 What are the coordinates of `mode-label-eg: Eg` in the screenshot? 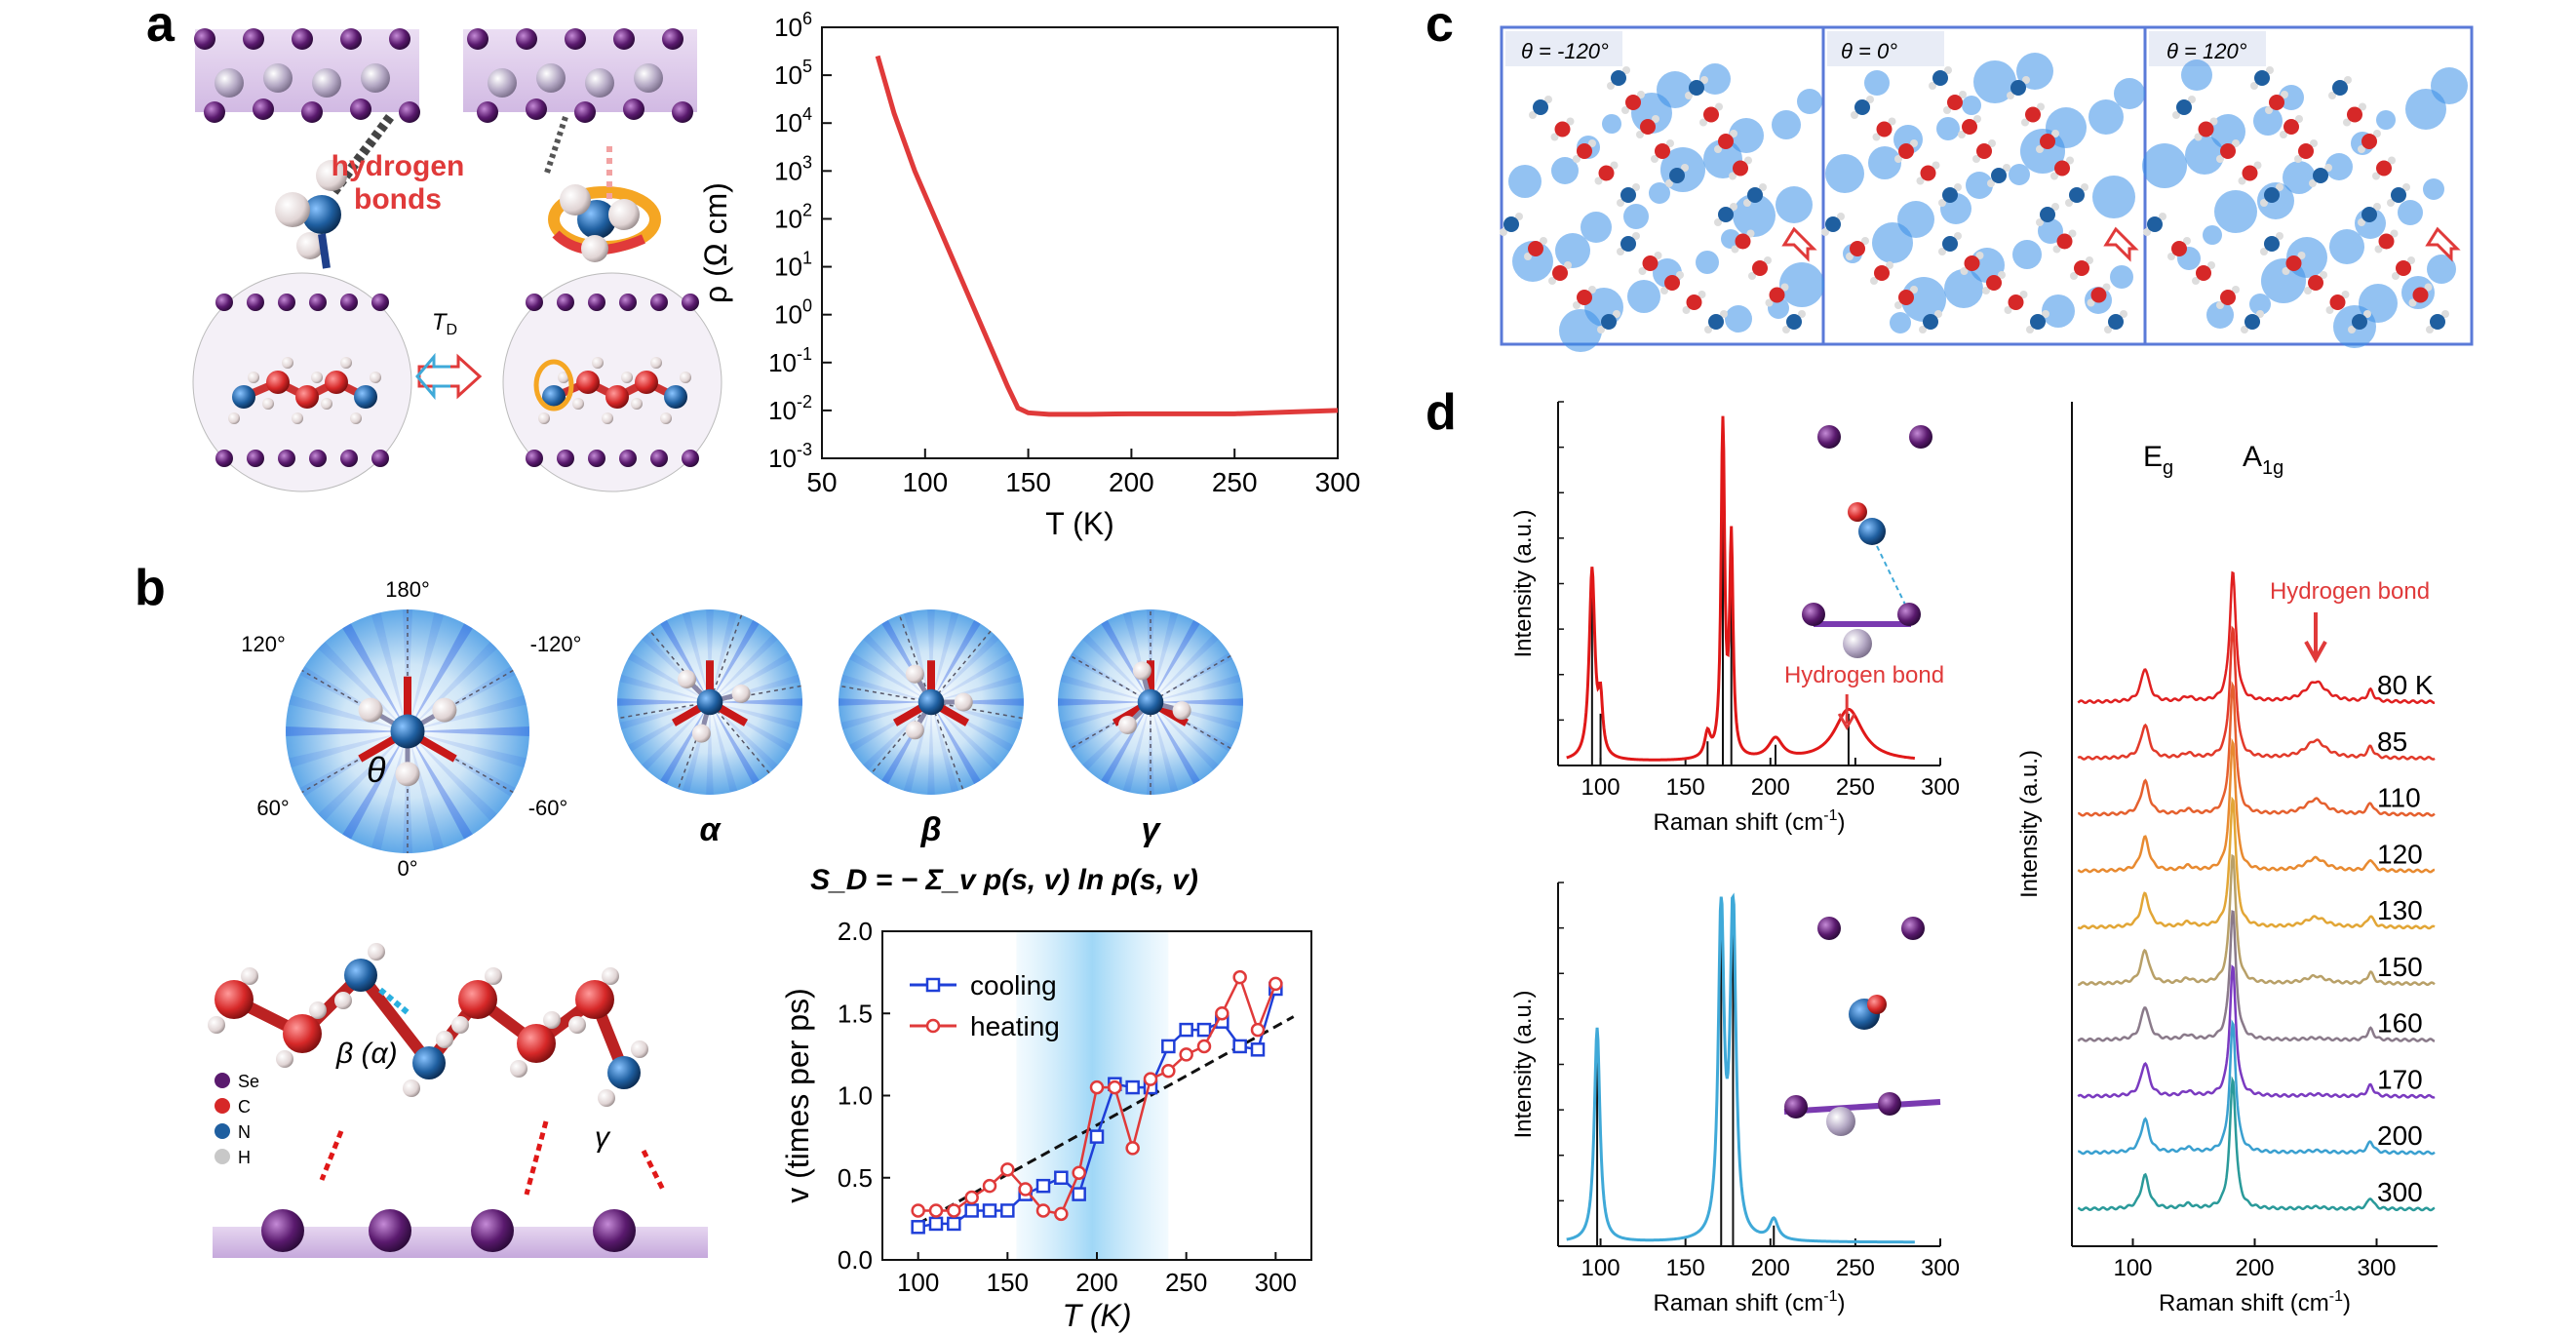 It's located at (2158, 460).